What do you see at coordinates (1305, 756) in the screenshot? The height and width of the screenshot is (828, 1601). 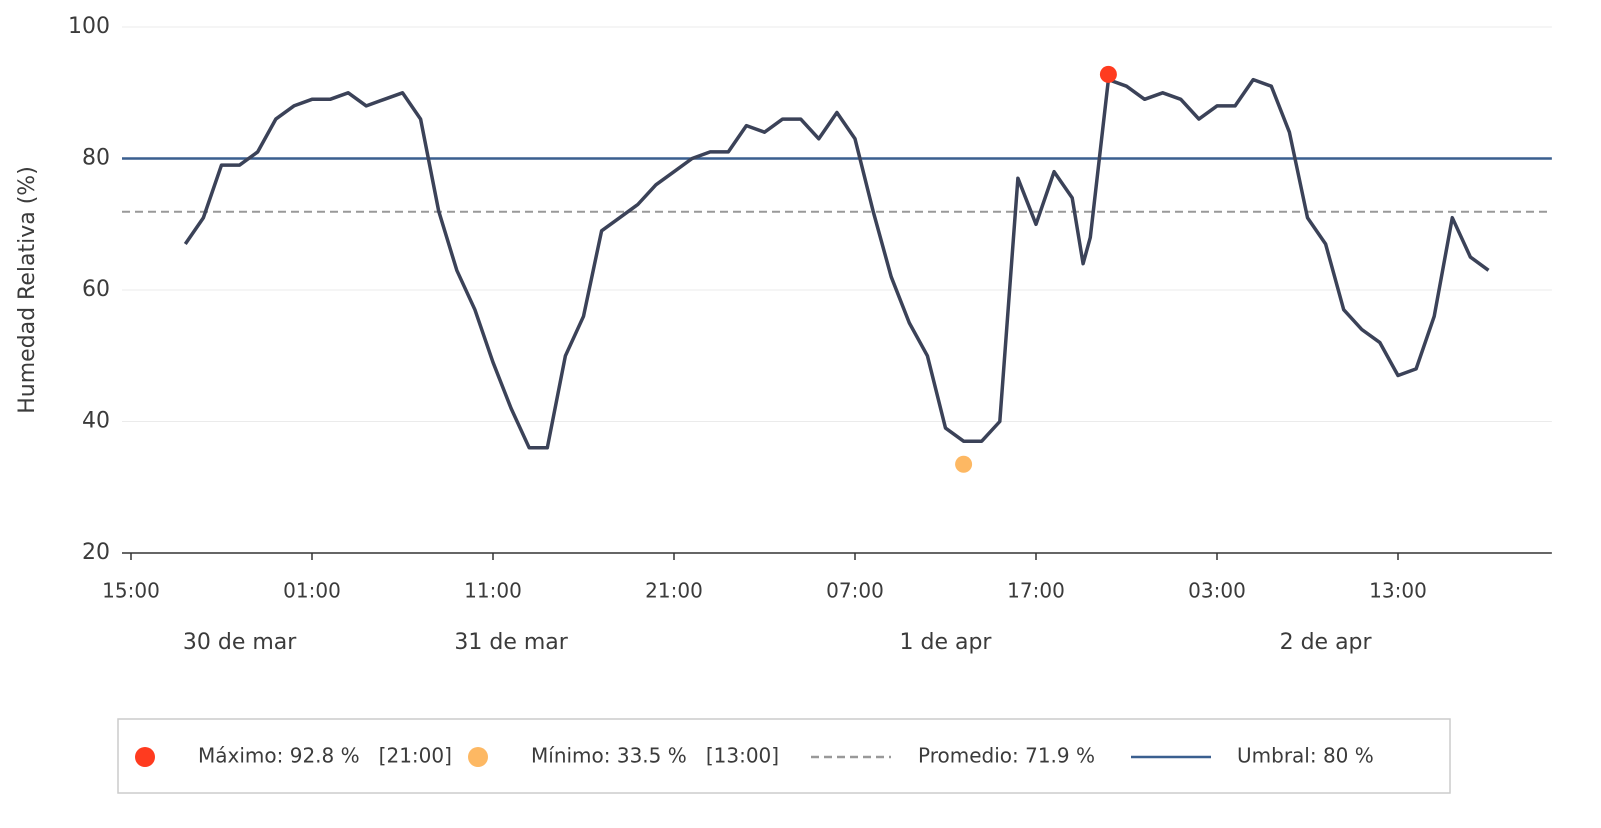 I see `legend-label: Umbral: 80 %` at bounding box center [1305, 756].